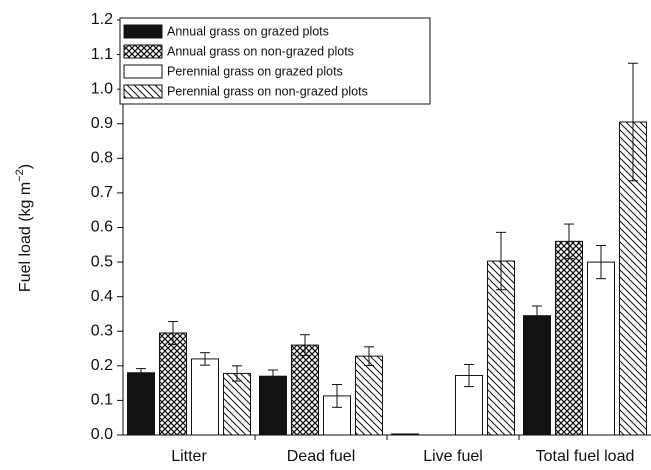  Describe the element at coordinates (102, 434) in the screenshot. I see `y-tick-label: 0.0` at that location.